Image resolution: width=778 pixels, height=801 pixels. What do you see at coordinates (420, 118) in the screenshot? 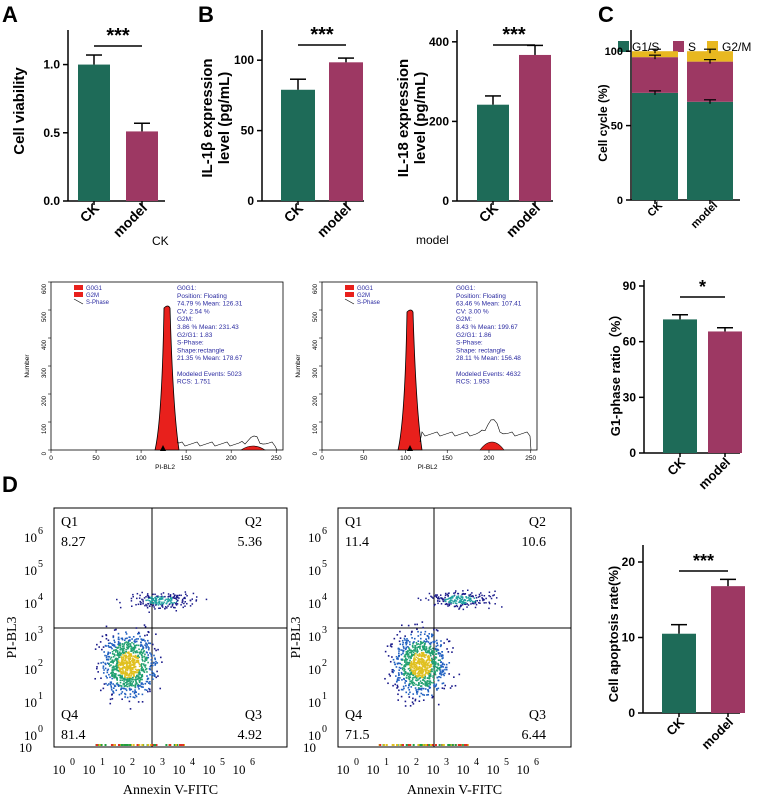
I see `y-axis-title: level (pg/mL)` at bounding box center [420, 118].